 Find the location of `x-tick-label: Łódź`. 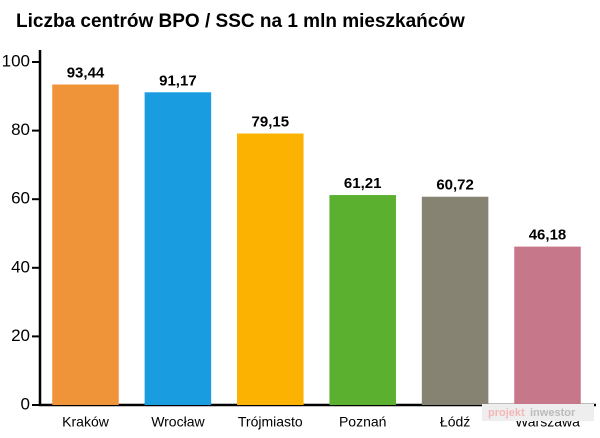

x-tick-label: Łódź is located at coordinates (455, 422).